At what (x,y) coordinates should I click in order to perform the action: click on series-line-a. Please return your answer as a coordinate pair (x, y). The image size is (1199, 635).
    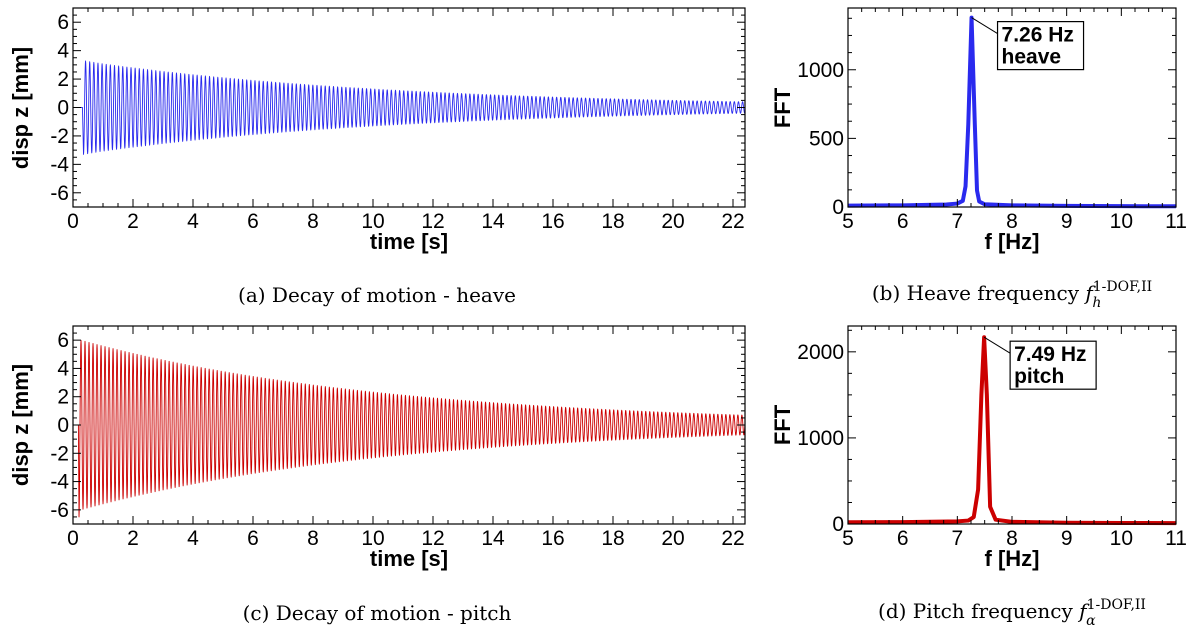
    Looking at the image, I should click on (409, 107).